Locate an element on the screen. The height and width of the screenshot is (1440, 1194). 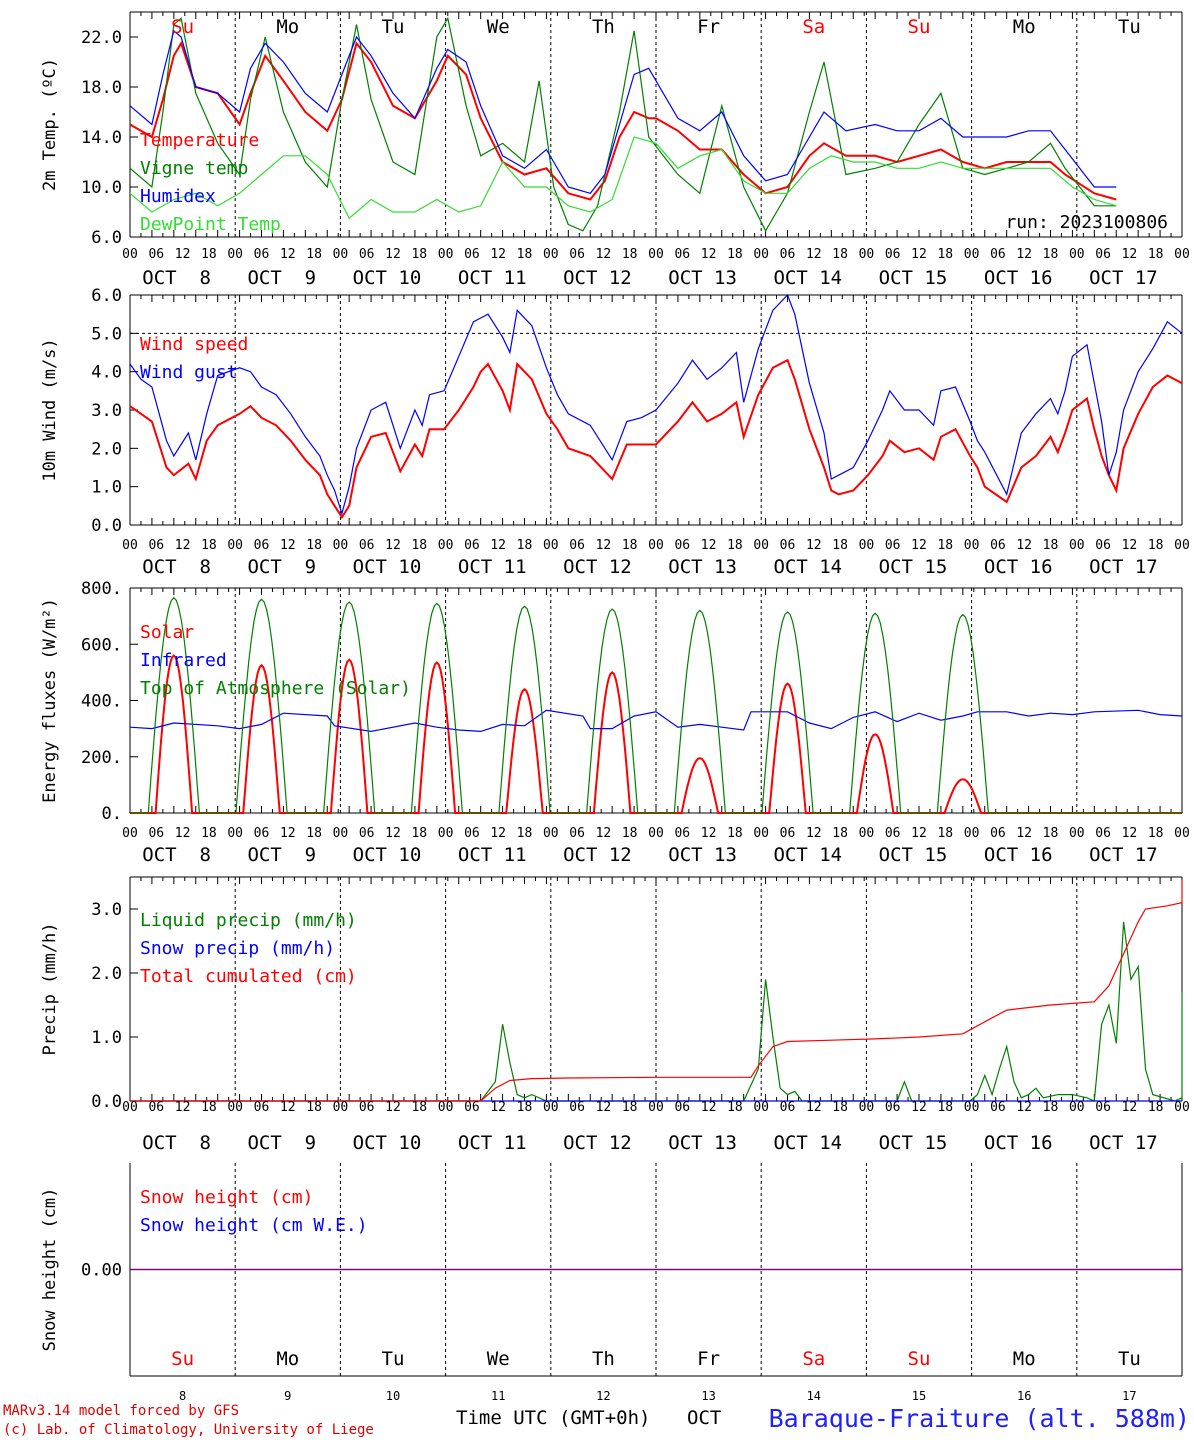
legend-entry: Wind speed is located at coordinates (194, 344).